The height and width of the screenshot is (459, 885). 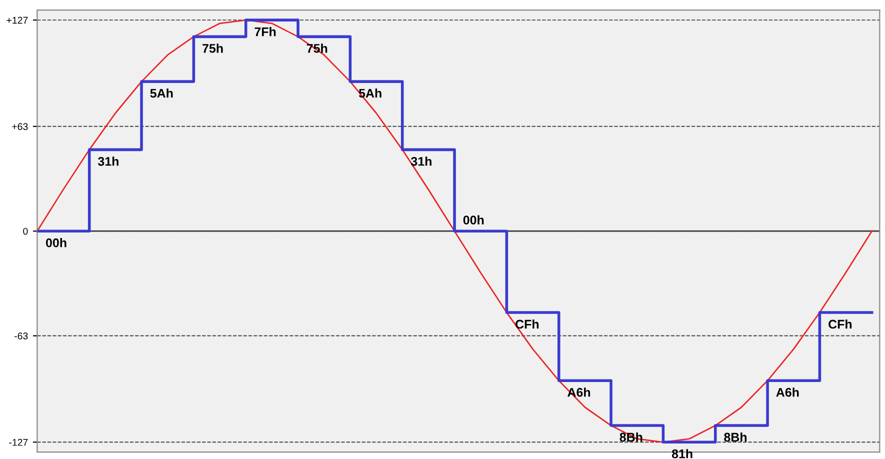 What do you see at coordinates (20, 126) in the screenshot?
I see `y-tick-label: +63` at bounding box center [20, 126].